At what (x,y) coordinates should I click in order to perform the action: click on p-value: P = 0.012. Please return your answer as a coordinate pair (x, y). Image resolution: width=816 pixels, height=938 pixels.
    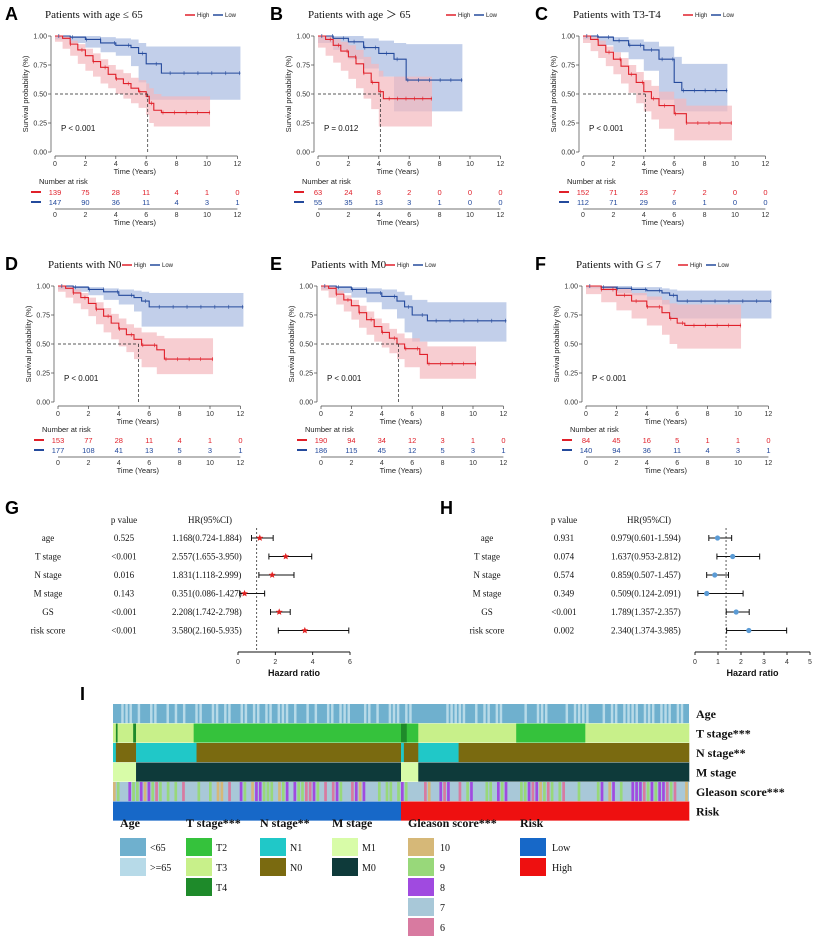
    Looking at the image, I should click on (341, 128).